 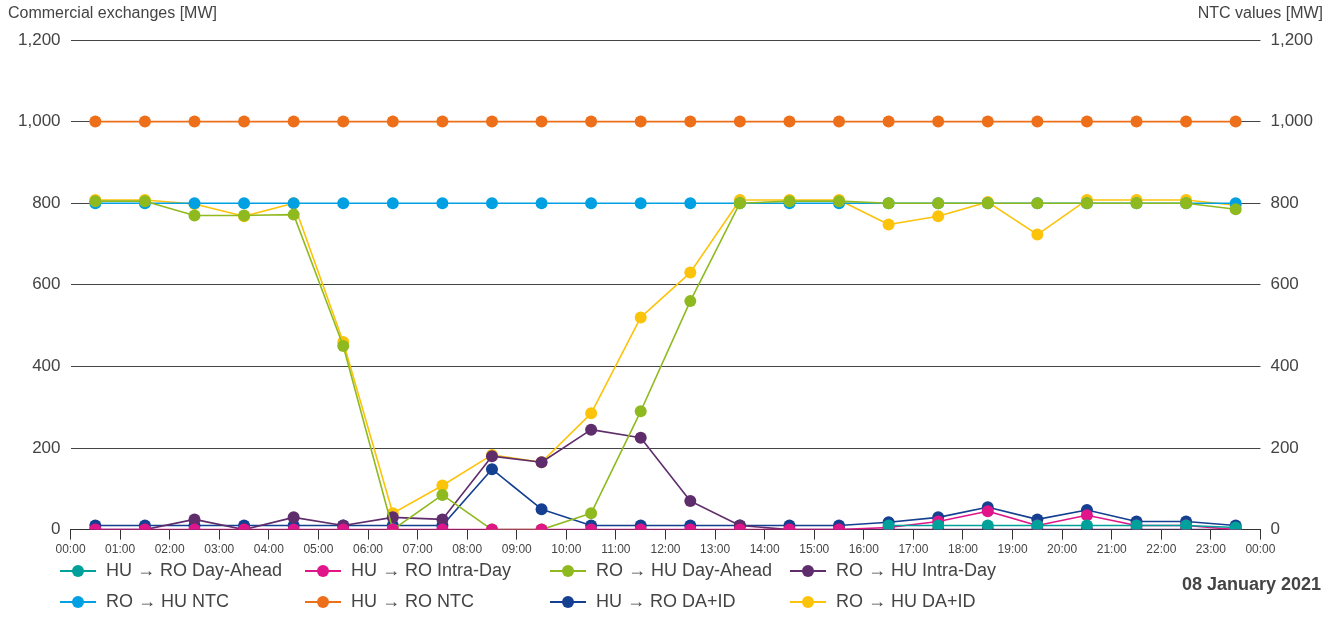 I want to click on y2-tick-label: 0, so click(x=1275, y=529).